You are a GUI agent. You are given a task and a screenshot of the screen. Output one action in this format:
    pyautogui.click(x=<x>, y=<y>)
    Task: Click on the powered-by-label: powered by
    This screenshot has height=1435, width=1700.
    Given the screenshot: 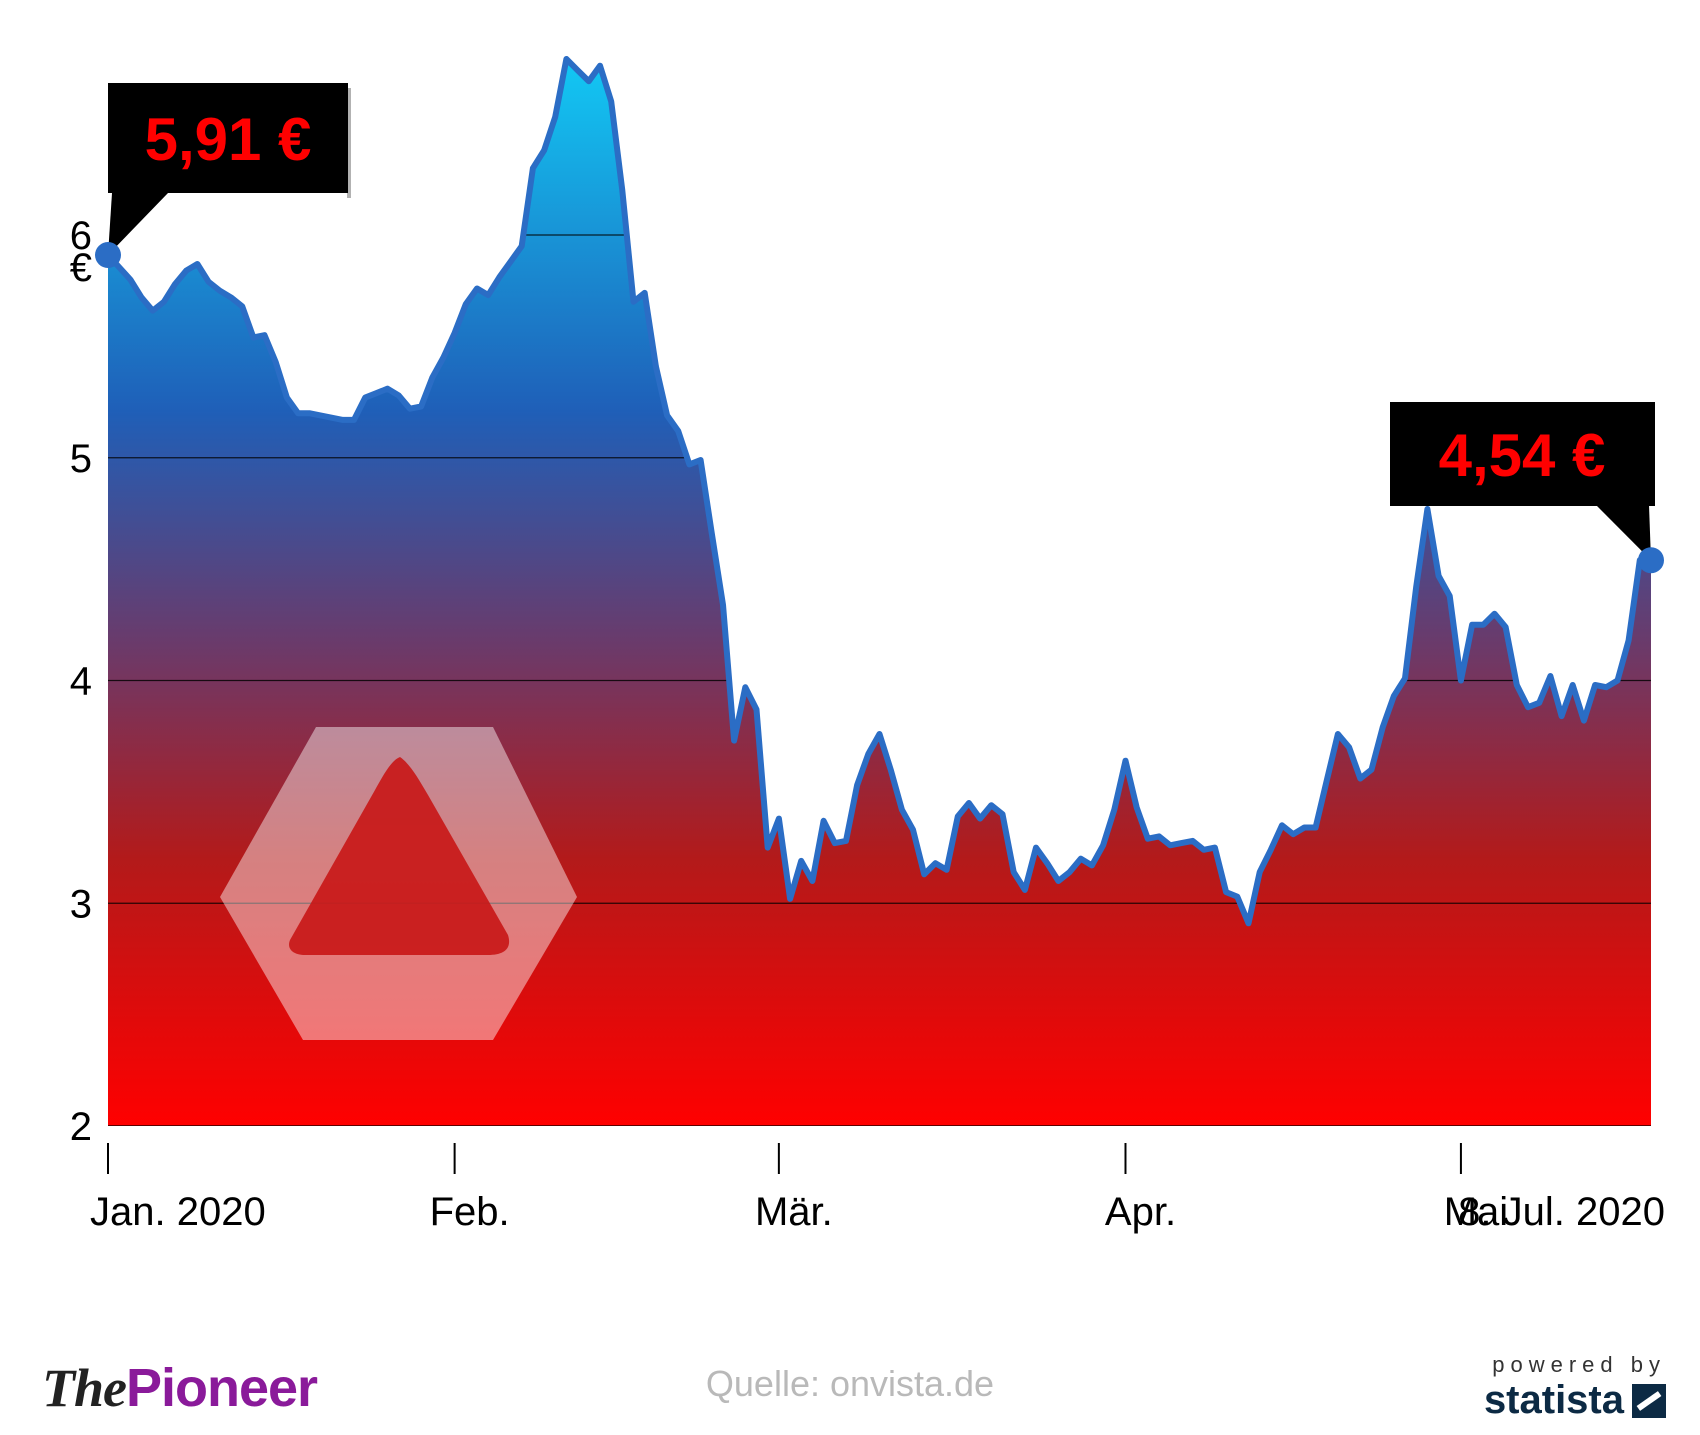 What is the action you would take?
    pyautogui.click(x=1579, y=1364)
    